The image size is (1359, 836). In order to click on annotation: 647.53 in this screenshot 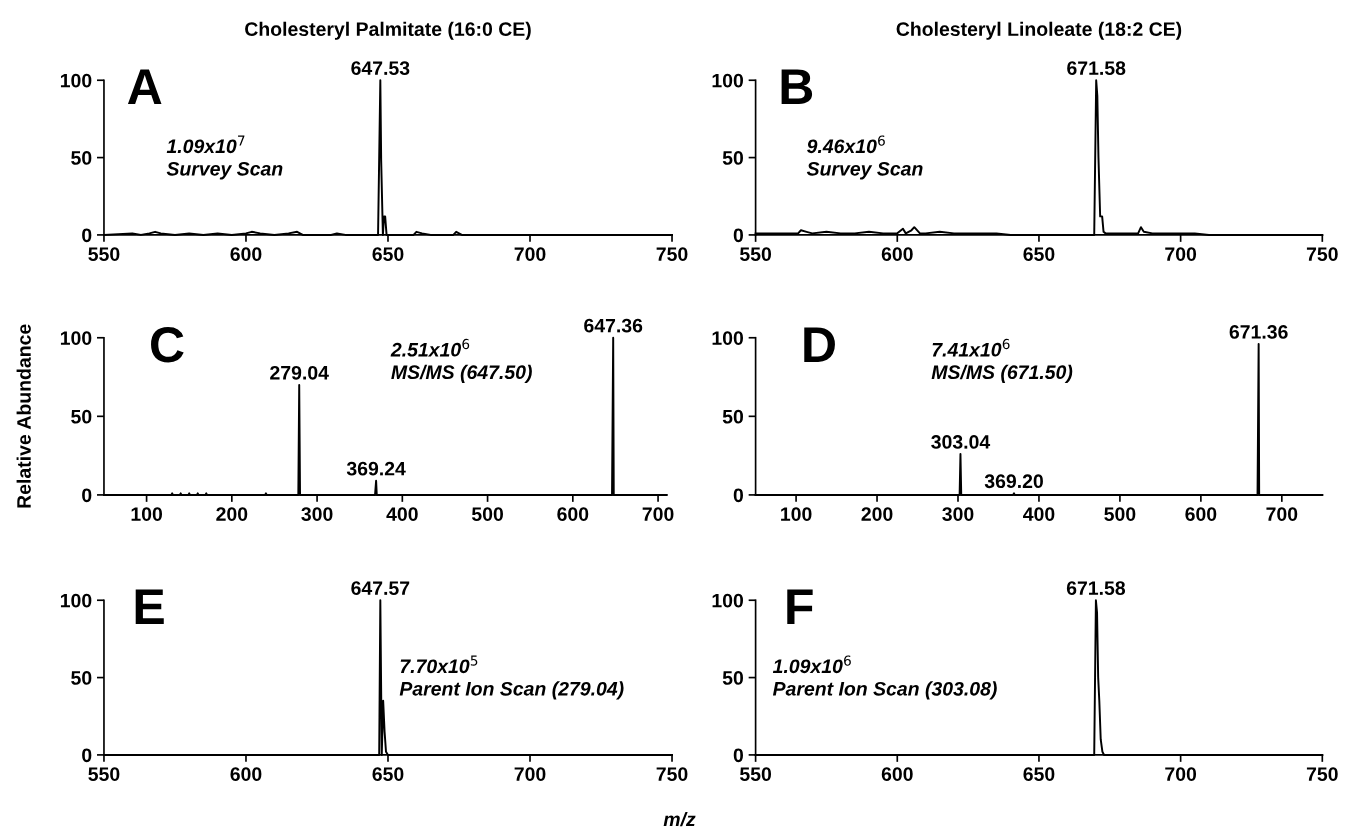, I will do `click(380, 68)`.